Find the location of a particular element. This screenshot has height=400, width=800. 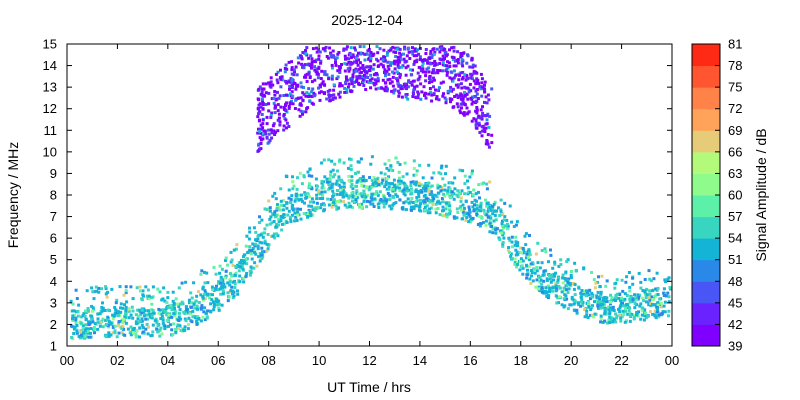

x-tick-label: 12 is located at coordinates (369, 360).